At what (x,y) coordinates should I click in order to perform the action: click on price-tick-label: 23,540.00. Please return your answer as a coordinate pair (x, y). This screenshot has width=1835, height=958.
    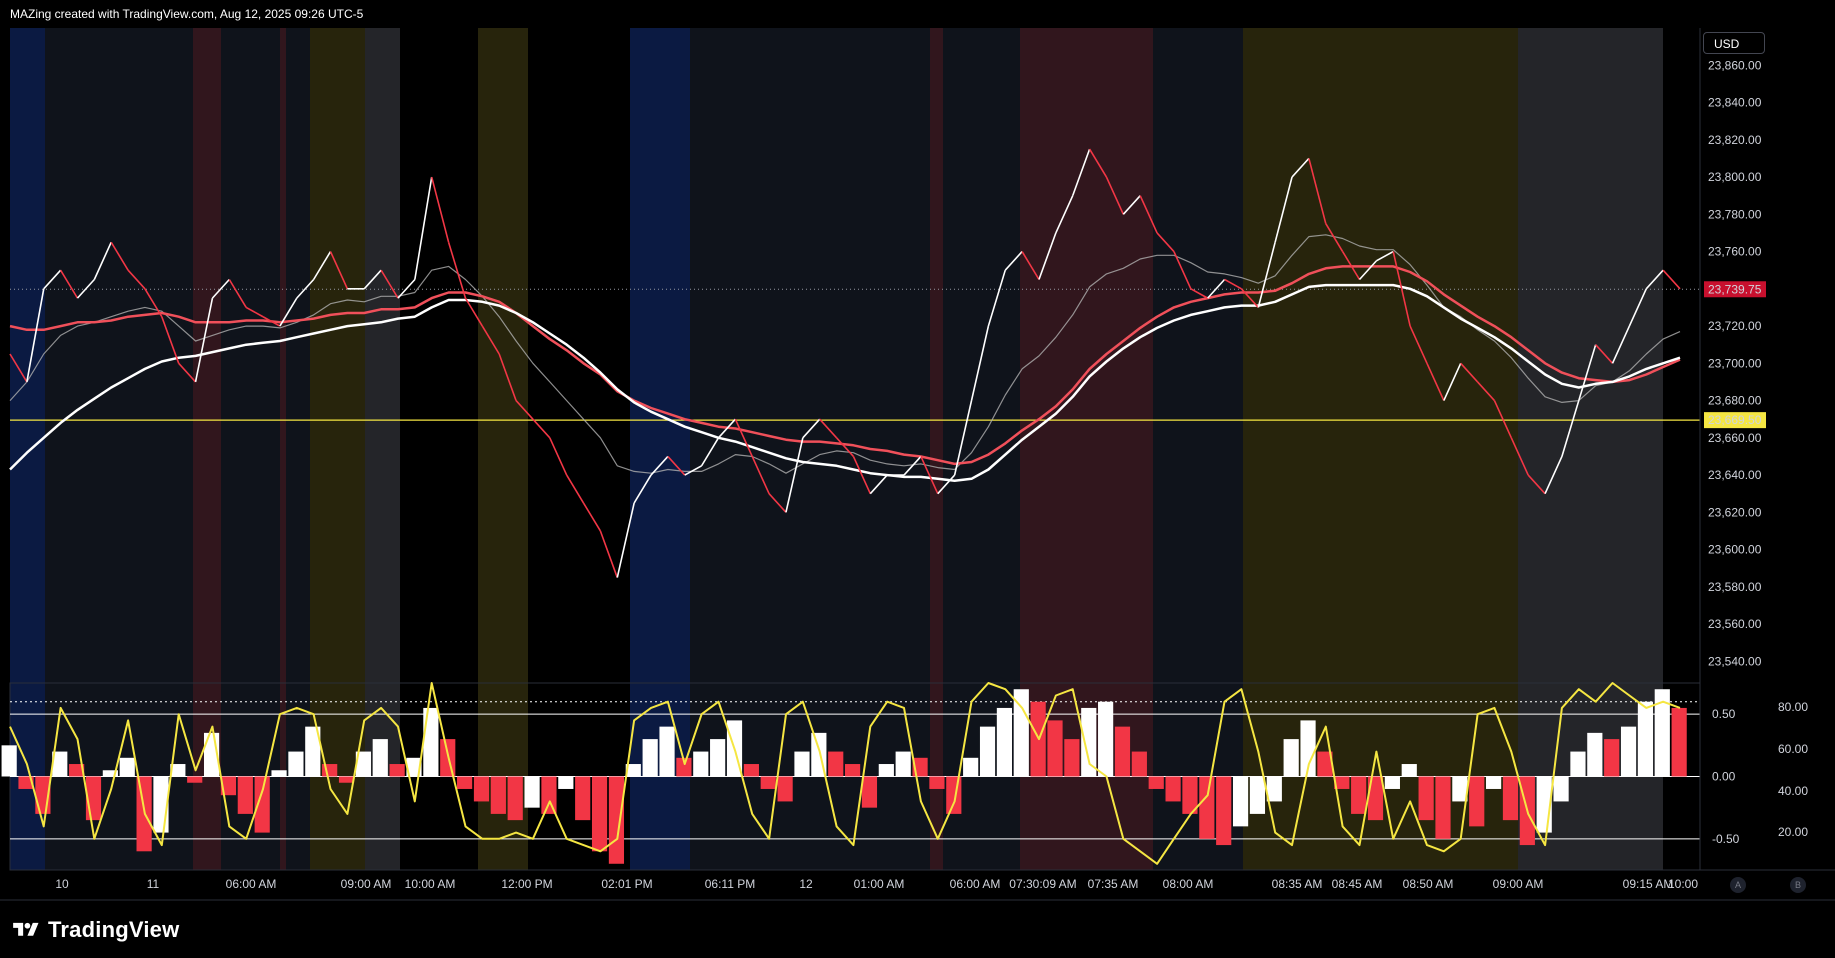
    Looking at the image, I should click on (1735, 661).